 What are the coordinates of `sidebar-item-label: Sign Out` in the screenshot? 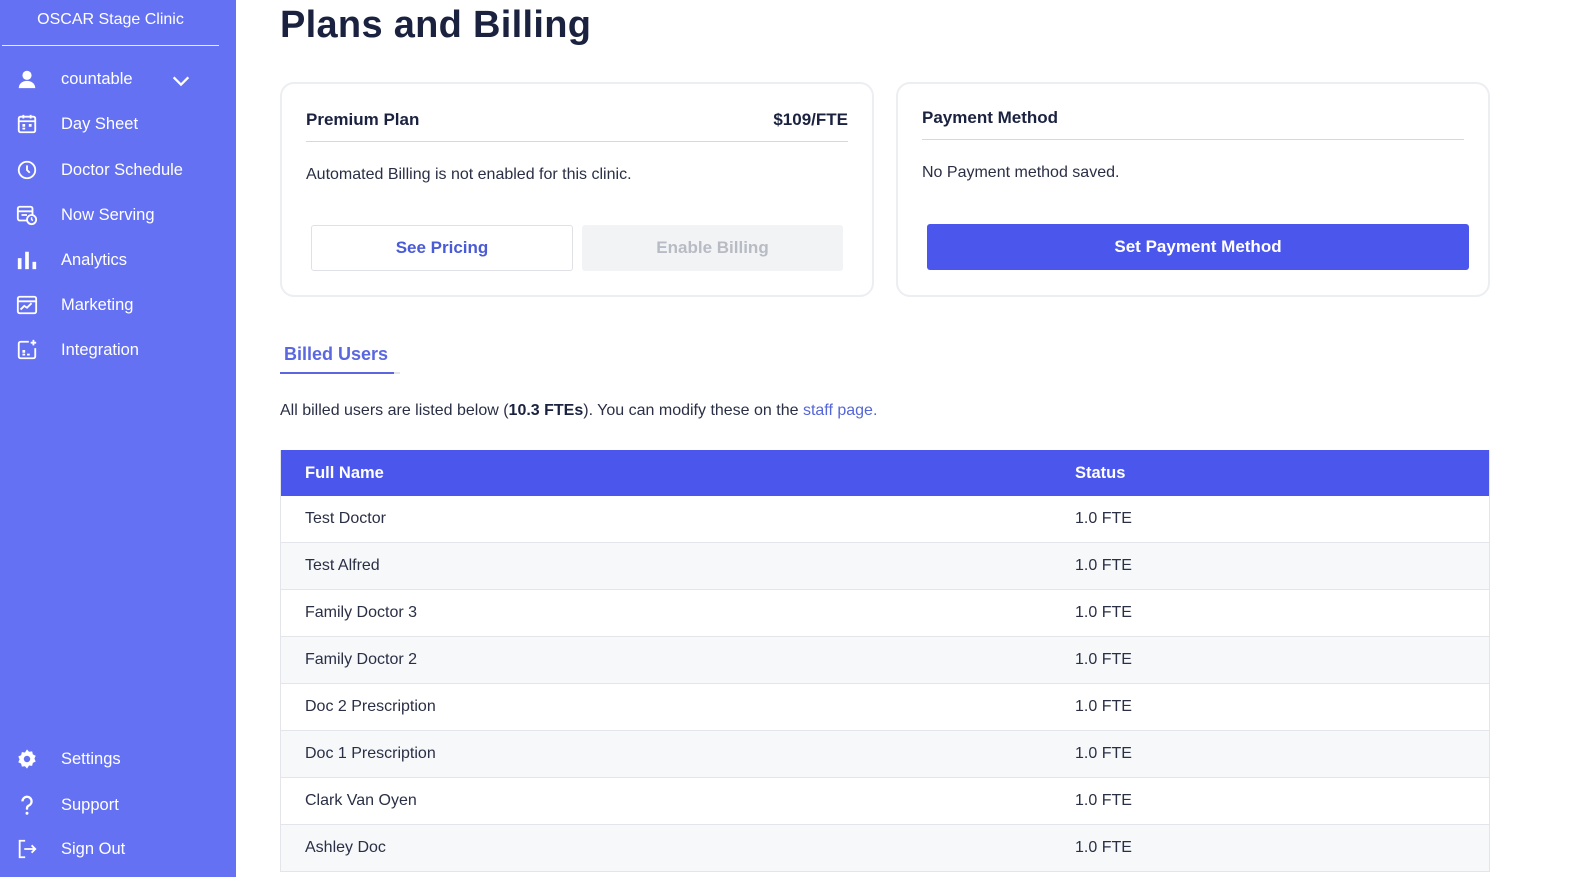 It's located at (93, 848).